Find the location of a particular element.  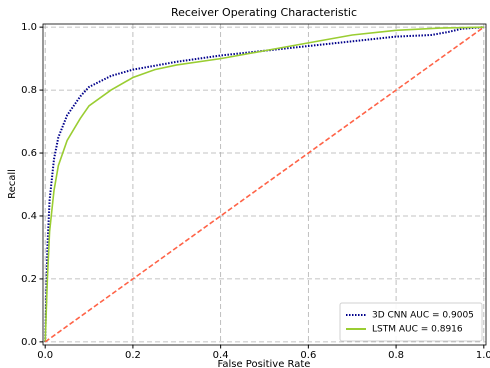

x-tick-label: 0.2 is located at coordinates (133, 355).